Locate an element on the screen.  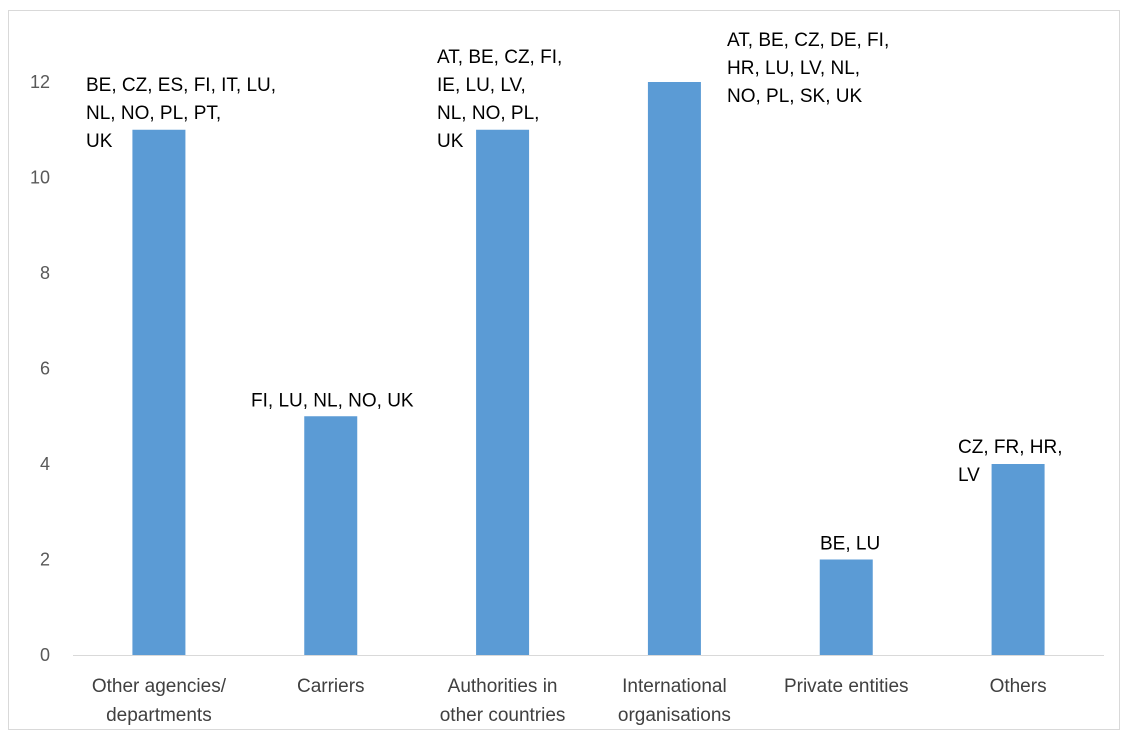
y-tick-label: 2 is located at coordinates (45, 560).